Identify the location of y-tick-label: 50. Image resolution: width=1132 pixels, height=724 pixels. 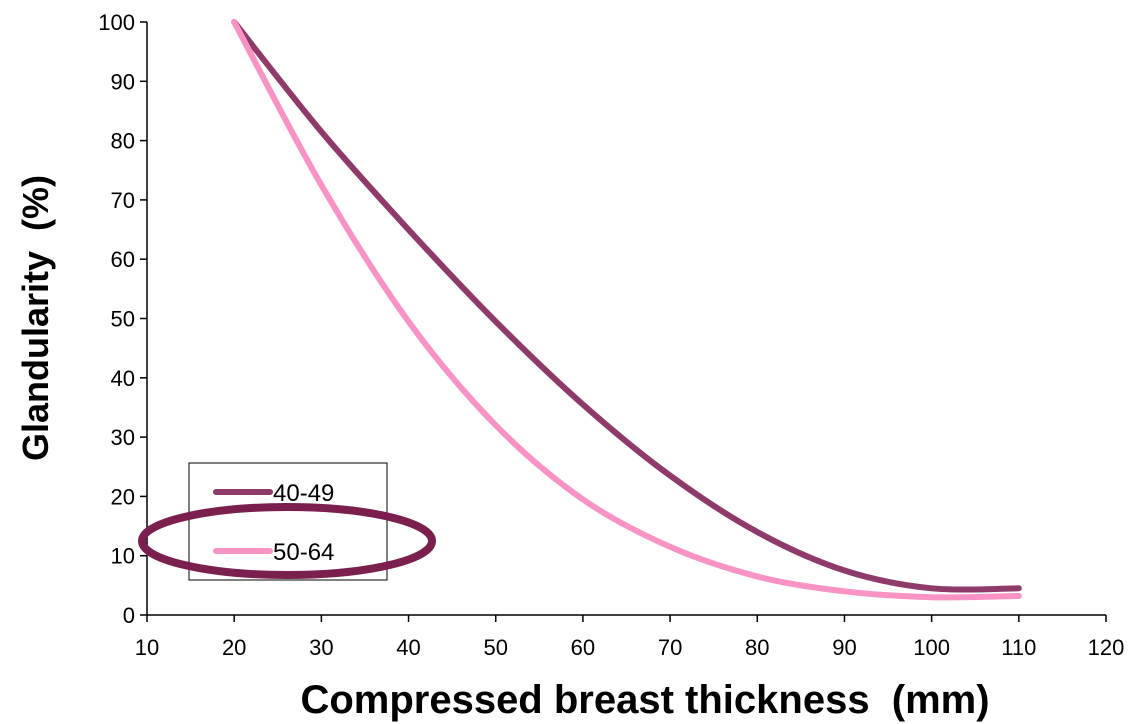
(123, 319).